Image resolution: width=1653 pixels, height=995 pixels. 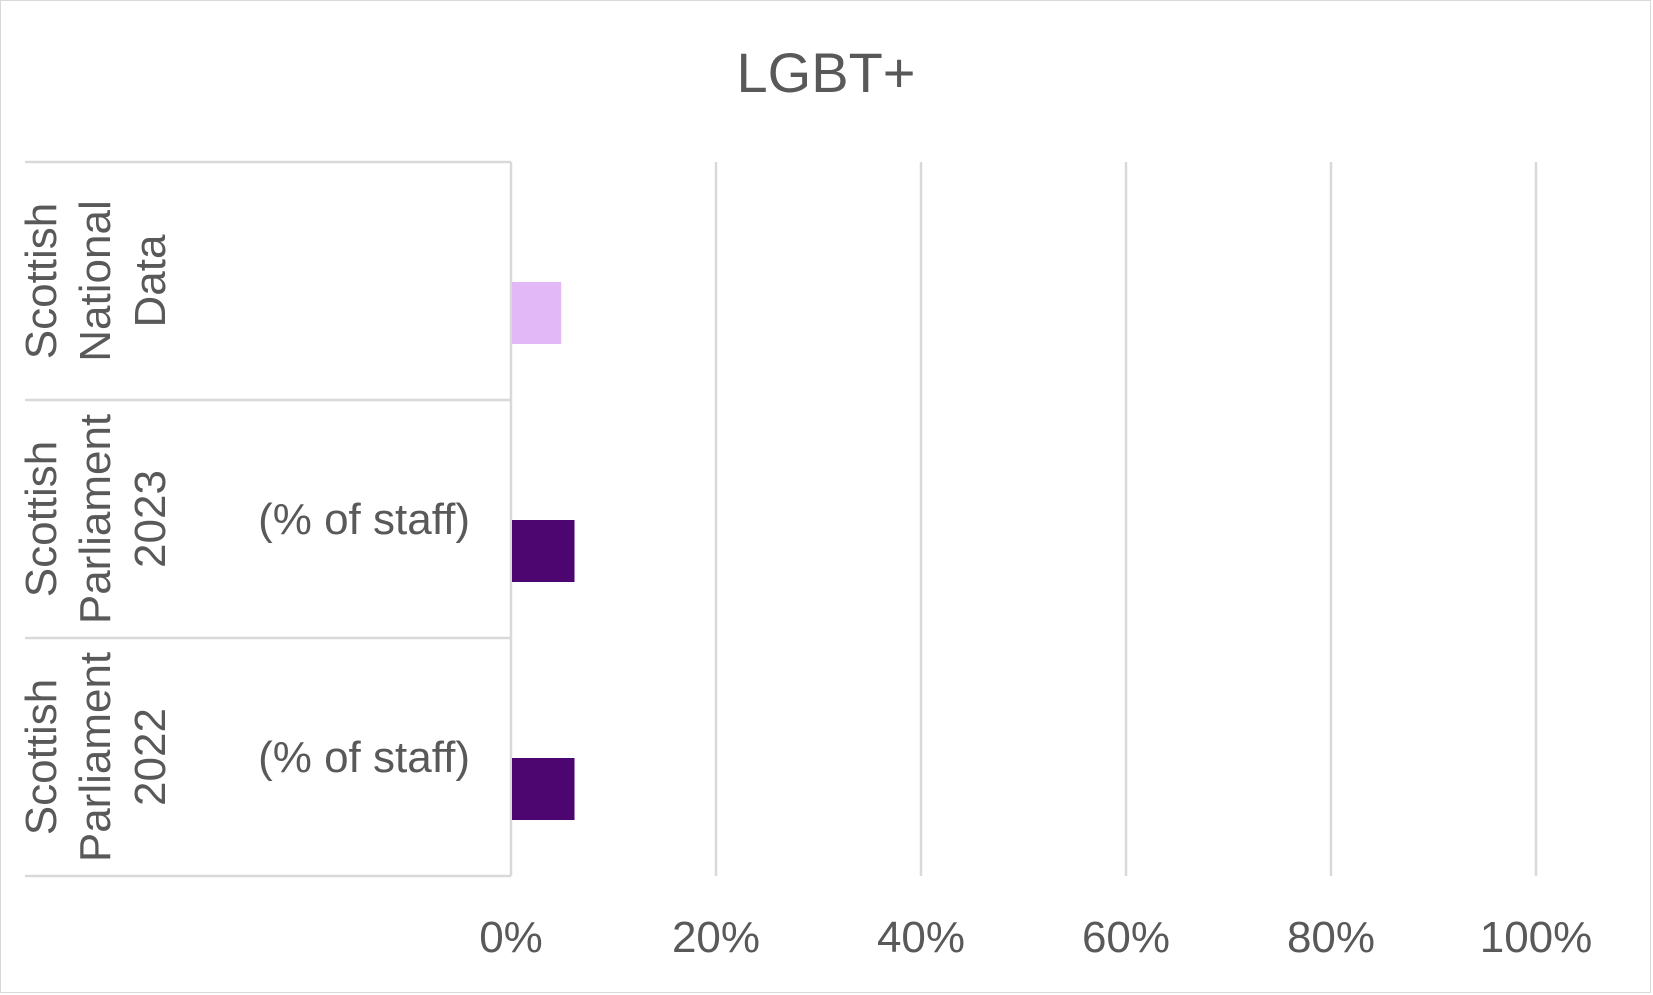 I want to click on category-label-line: 2023, so click(x=150, y=519).